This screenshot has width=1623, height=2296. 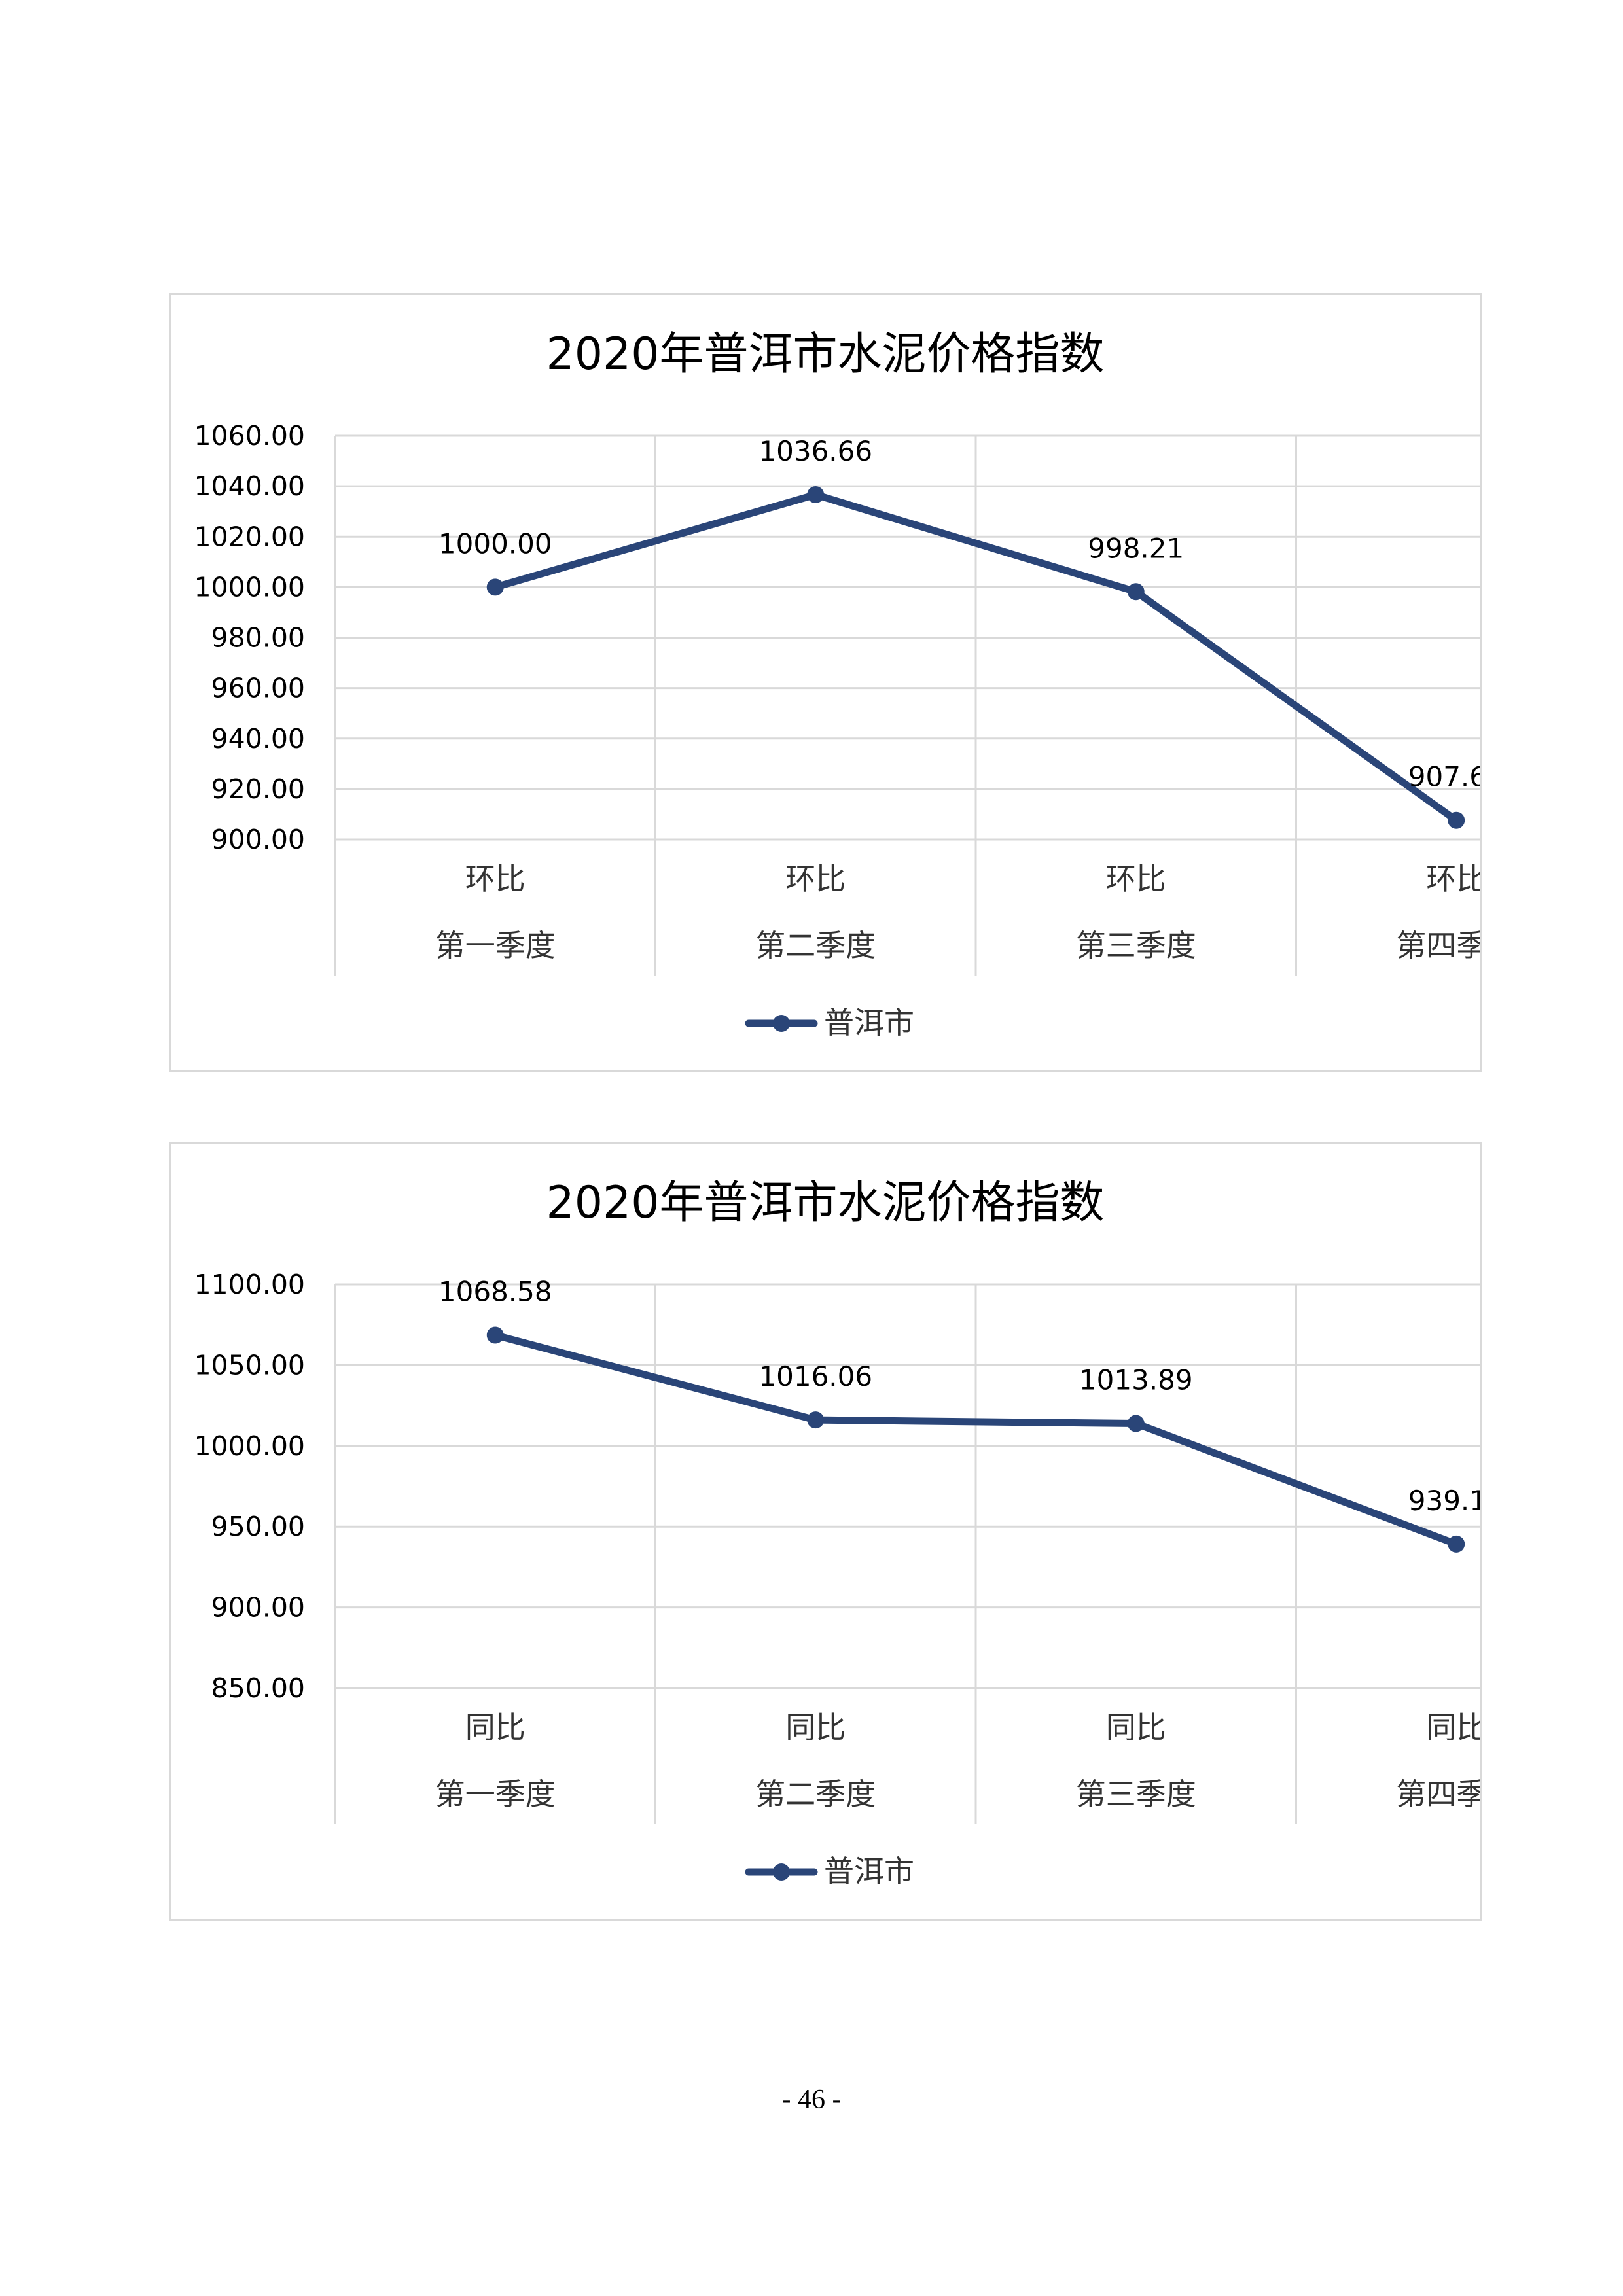 What do you see at coordinates (258, 1688) in the screenshot?
I see `y-tick-label: 850.00` at bounding box center [258, 1688].